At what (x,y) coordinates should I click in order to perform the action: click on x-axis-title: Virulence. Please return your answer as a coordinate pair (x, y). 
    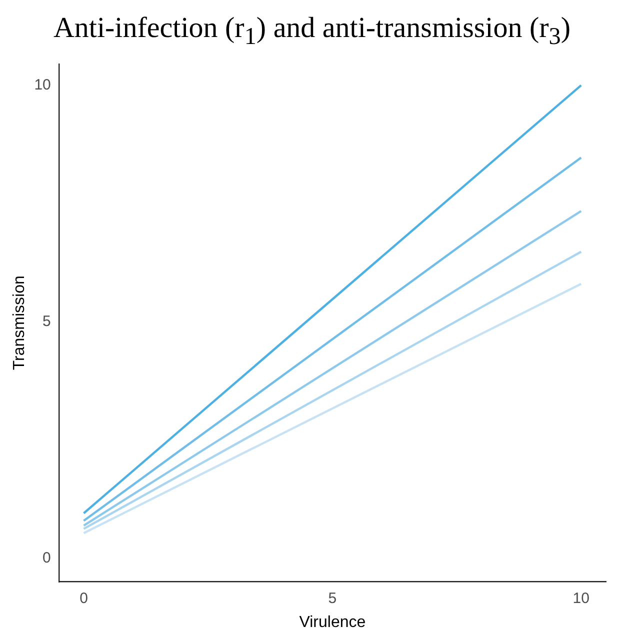
    Looking at the image, I should click on (332, 622).